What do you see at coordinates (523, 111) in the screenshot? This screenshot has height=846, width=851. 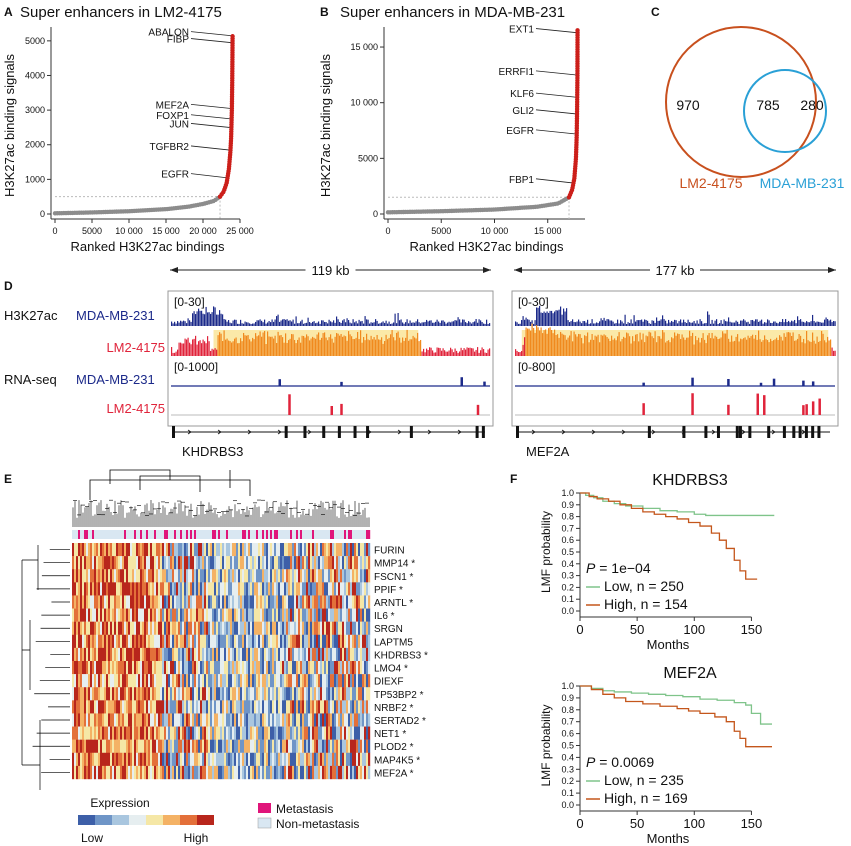 I see `gene-label: GLI2` at bounding box center [523, 111].